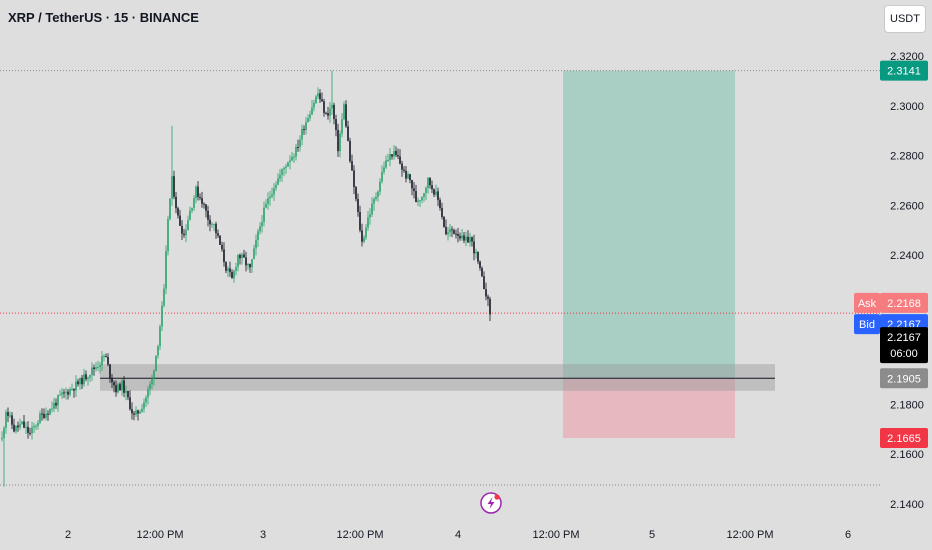 The image size is (932, 550). What do you see at coordinates (437, 377) in the screenshot?
I see `support-zone` at bounding box center [437, 377].